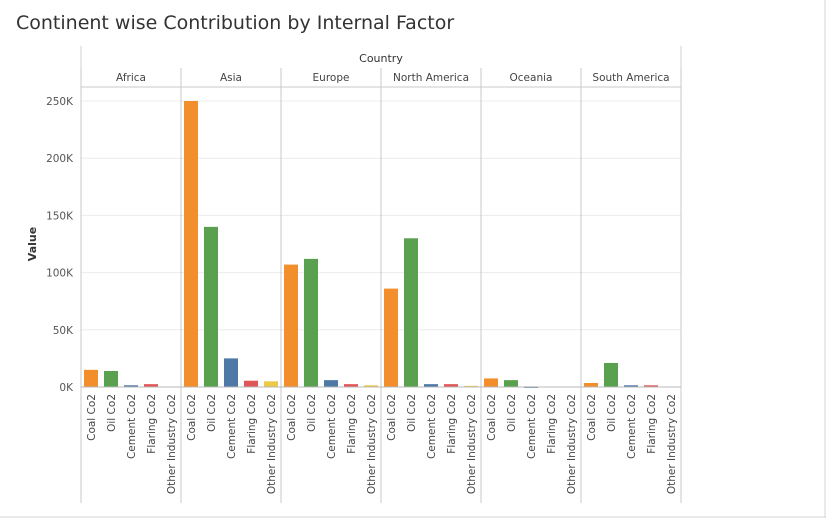 This screenshot has width=826, height=522. What do you see at coordinates (60, 159) in the screenshot?
I see `y-tick-label: 200K` at bounding box center [60, 159].